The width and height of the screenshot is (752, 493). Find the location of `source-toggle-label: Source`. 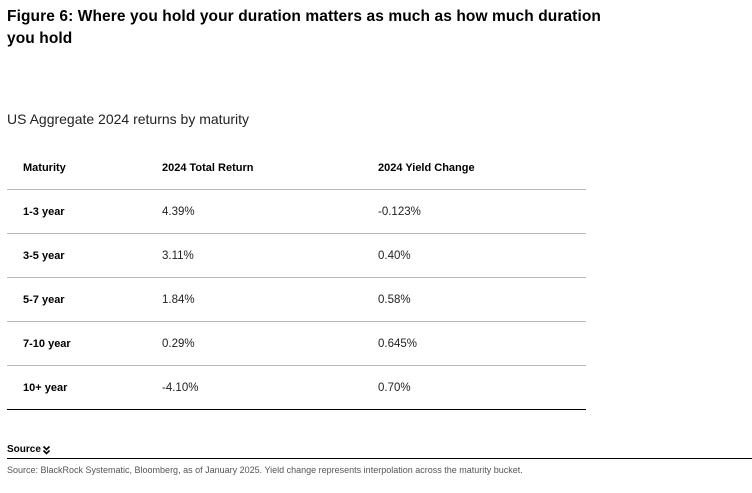

source-toggle-label: Source is located at coordinates (24, 449).